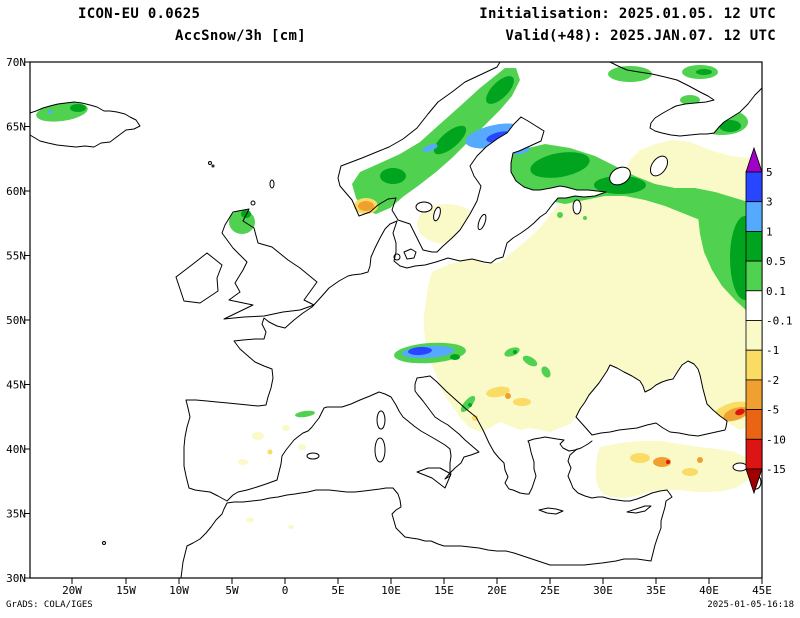 The image size is (800, 618). I want to click on island-madeira, so click(104, 543).